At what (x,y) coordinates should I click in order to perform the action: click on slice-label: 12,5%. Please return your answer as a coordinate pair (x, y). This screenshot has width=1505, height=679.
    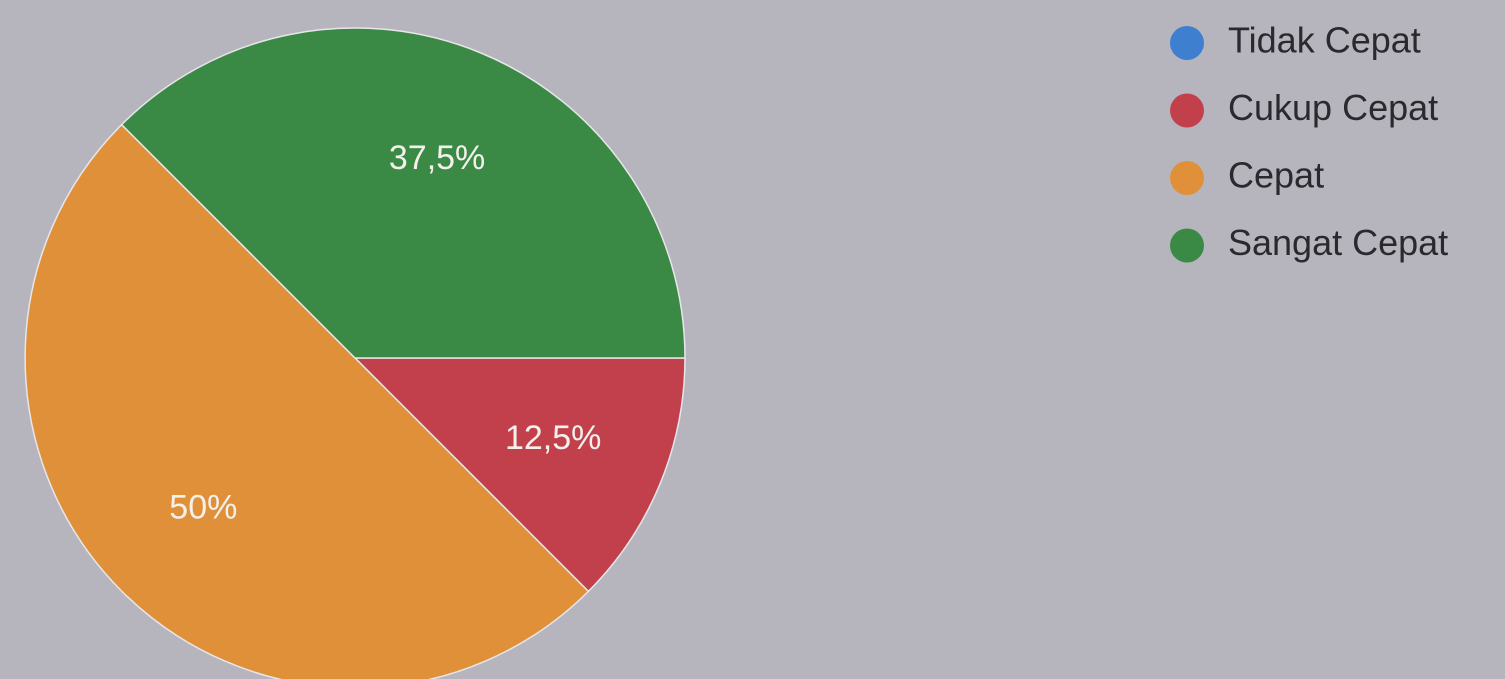
    Looking at the image, I should click on (553, 438).